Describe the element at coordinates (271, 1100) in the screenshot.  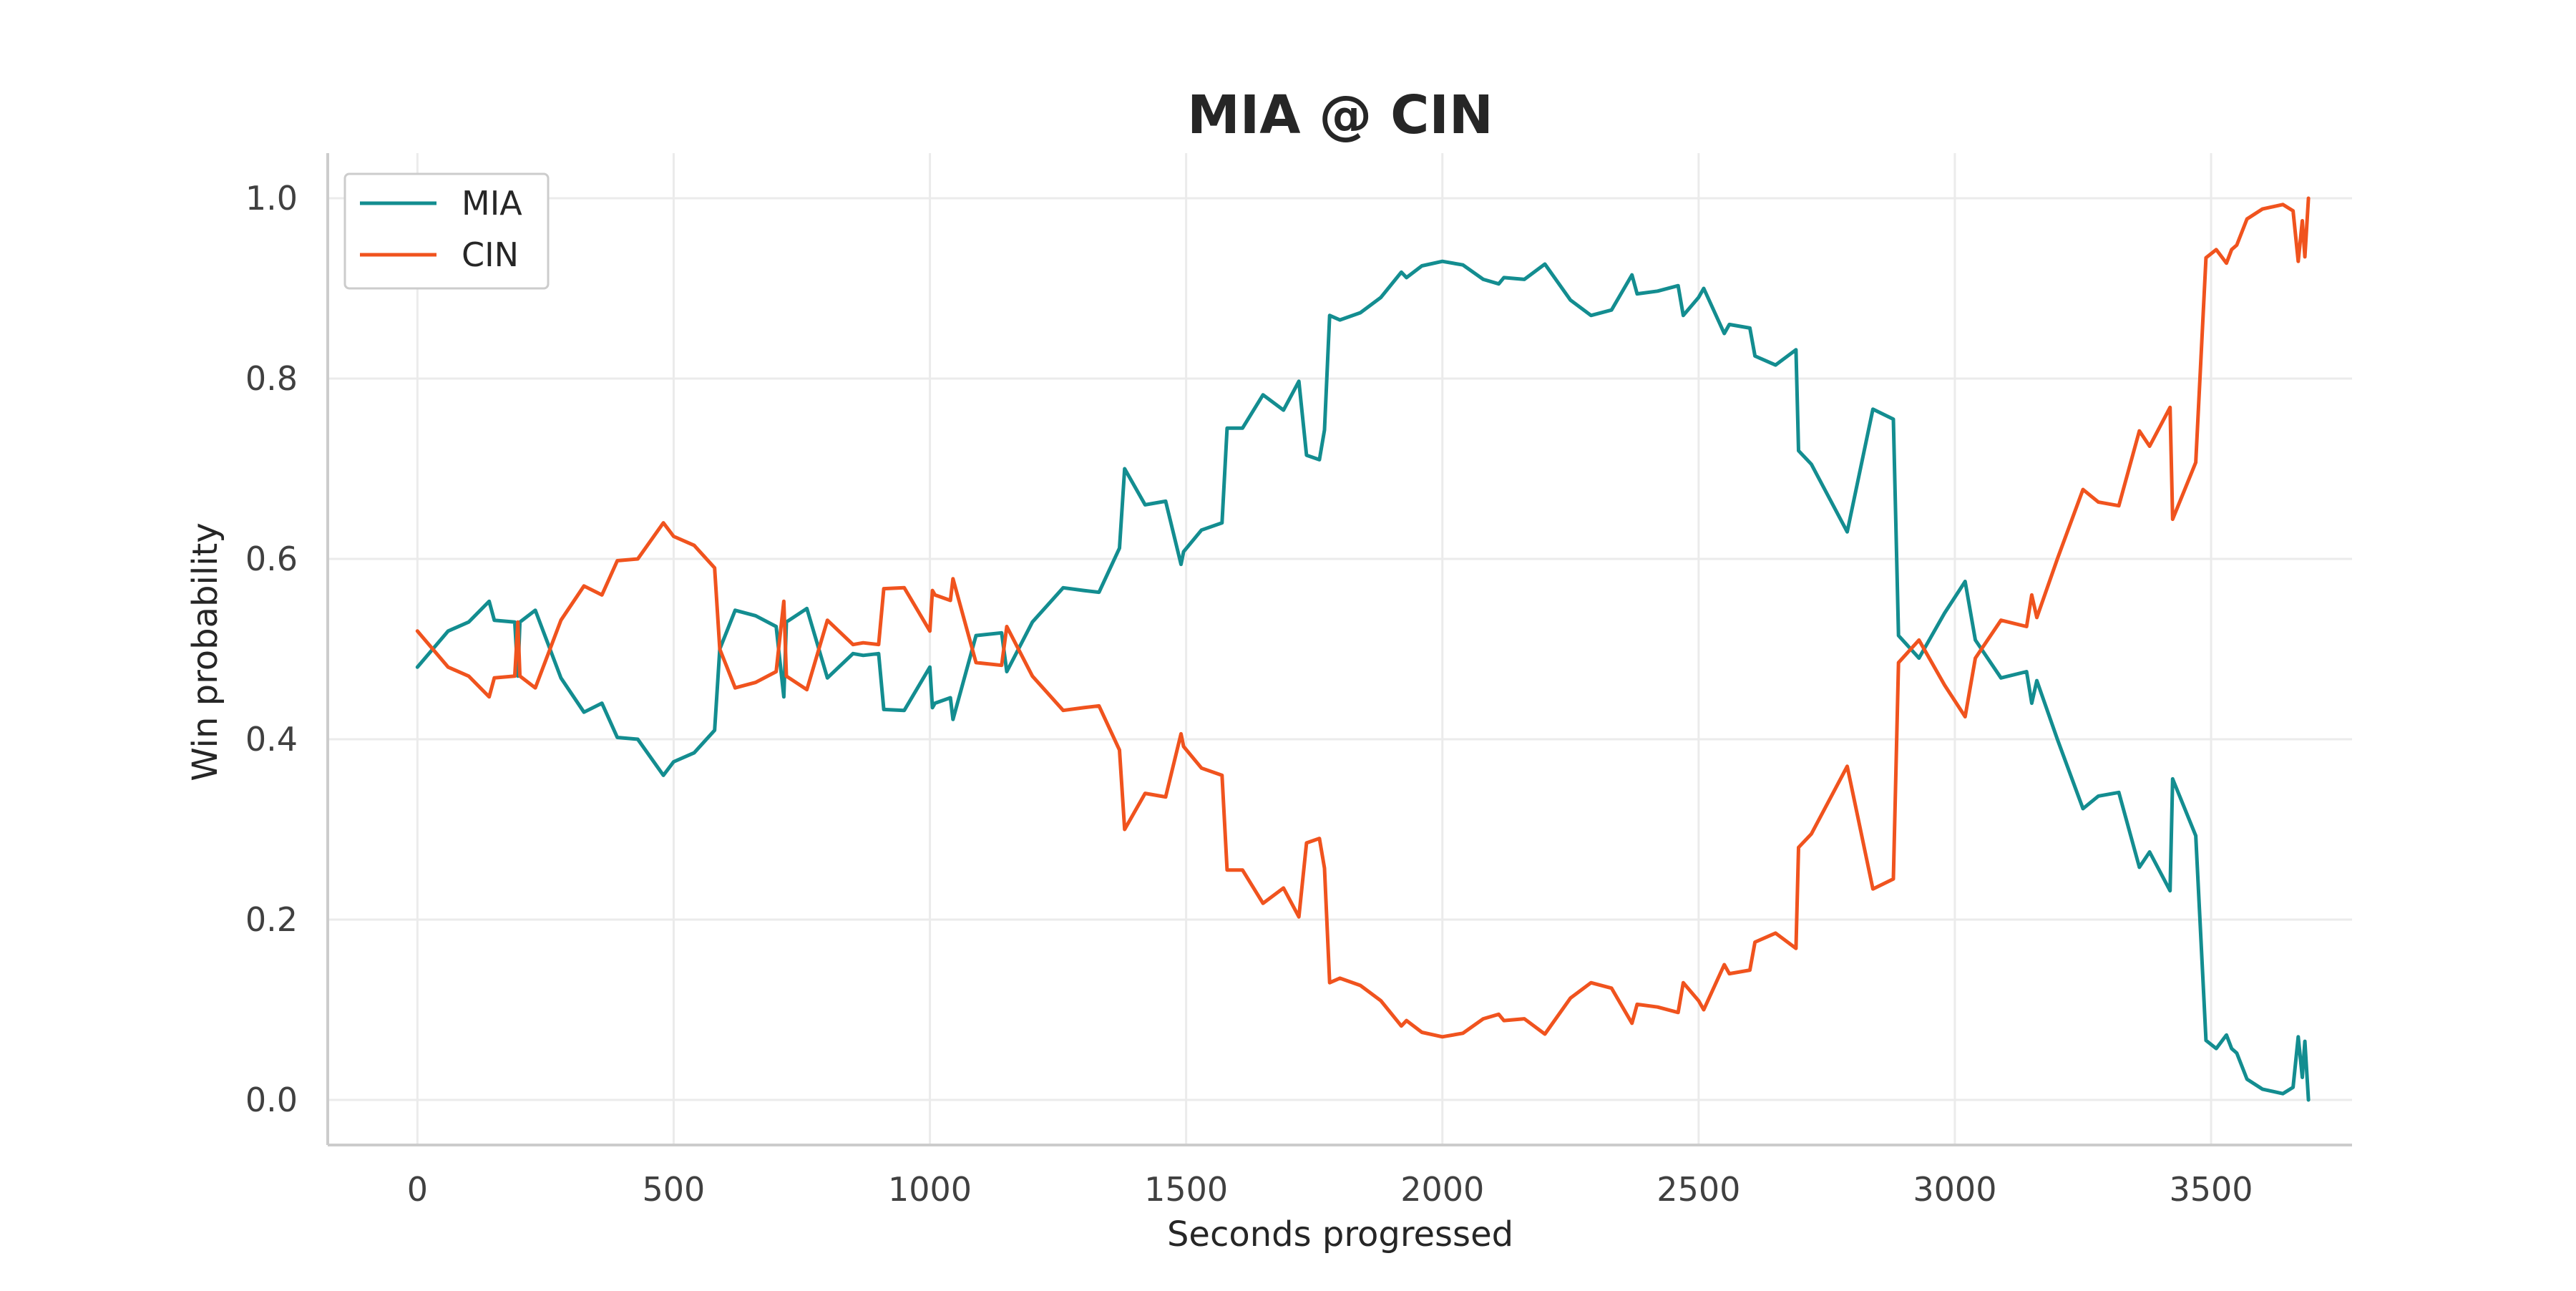
I see `y-tick-label: 0.0` at that location.